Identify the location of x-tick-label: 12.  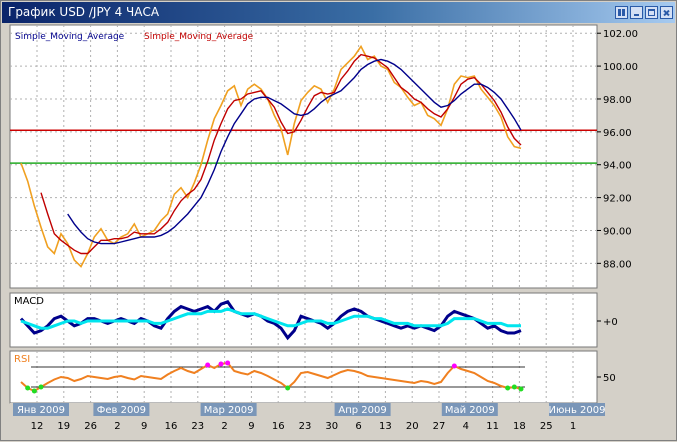
(37, 426).